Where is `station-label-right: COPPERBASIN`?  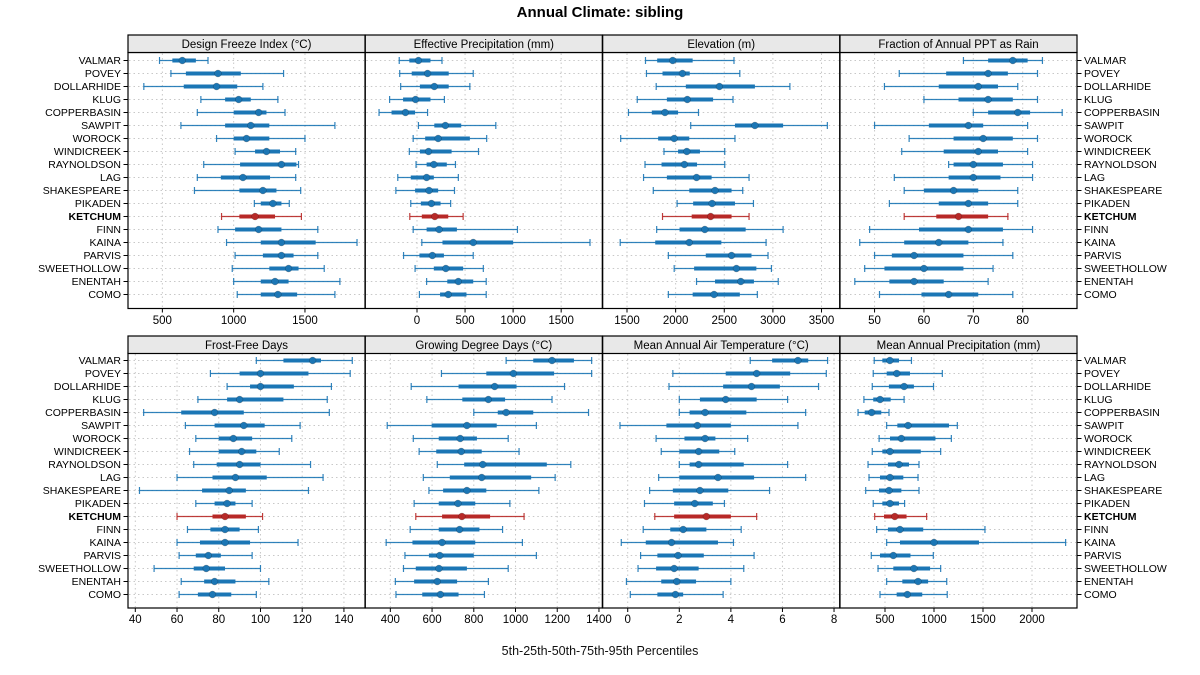 station-label-right: COPPERBASIN is located at coordinates (1122, 413).